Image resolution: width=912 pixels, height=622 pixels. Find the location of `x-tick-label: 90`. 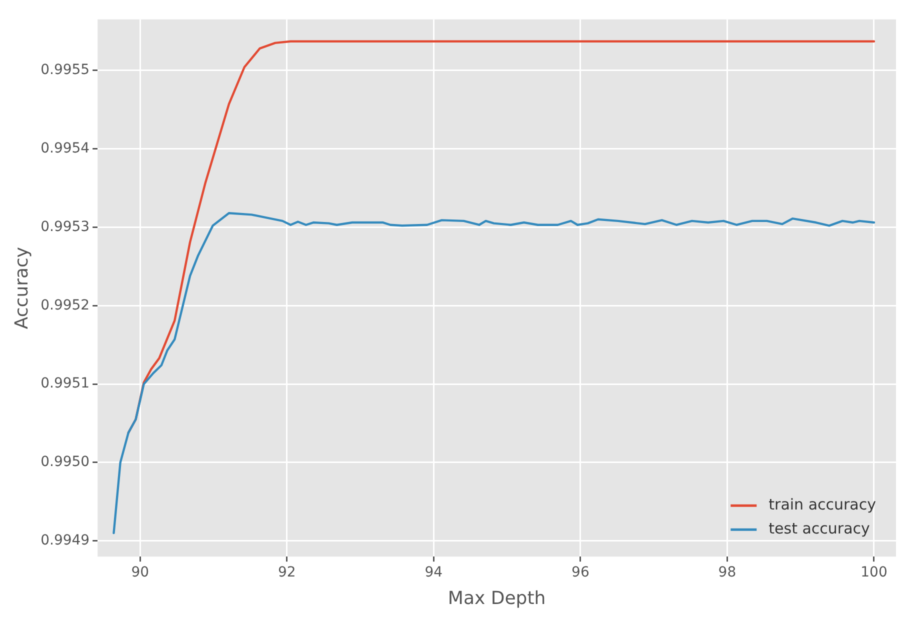

x-tick-label: 90 is located at coordinates (140, 572).